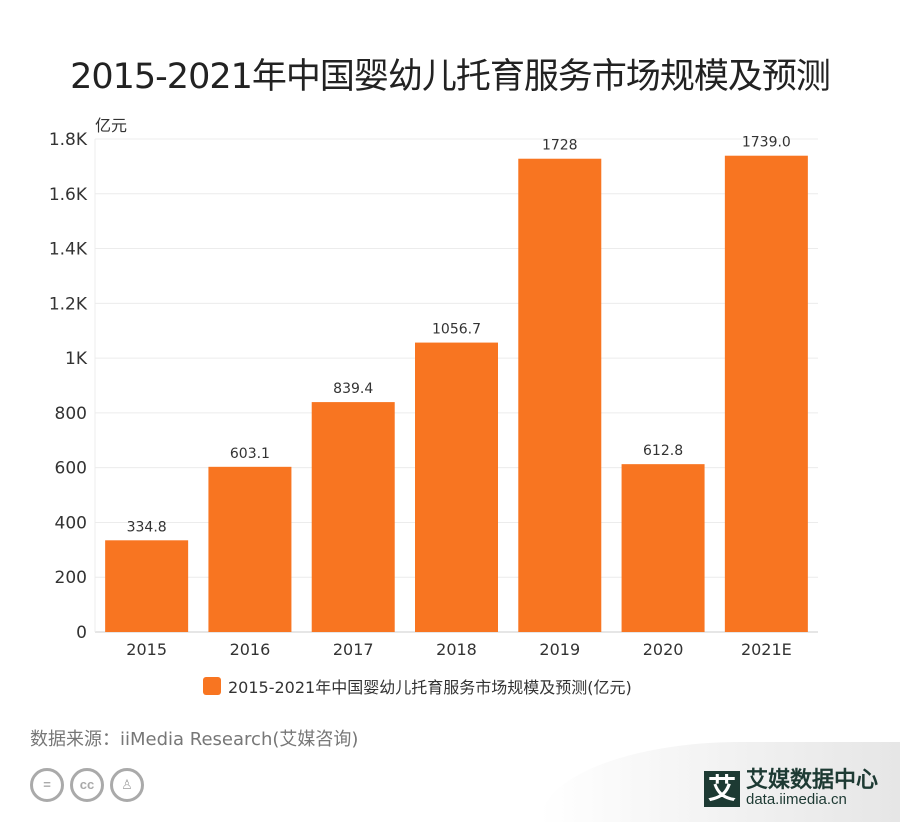 The height and width of the screenshot is (822, 900). Describe the element at coordinates (194, 739) in the screenshot. I see `data-source: 数据来源：iiMedia Research(艾媒咨询)` at that location.